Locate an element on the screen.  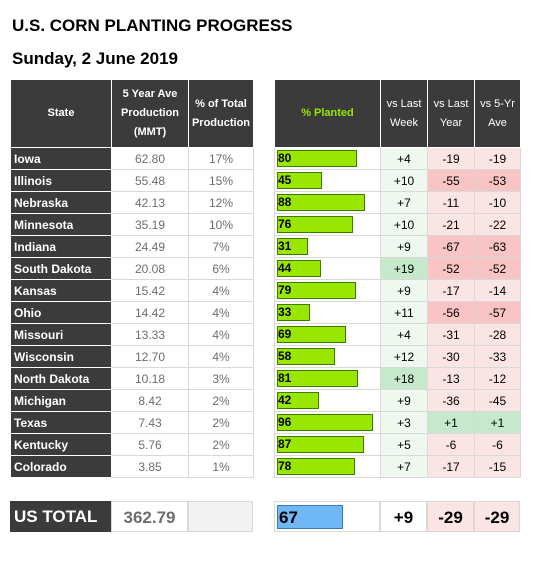
vs-last-week-value: +19 is located at coordinates (404, 268).